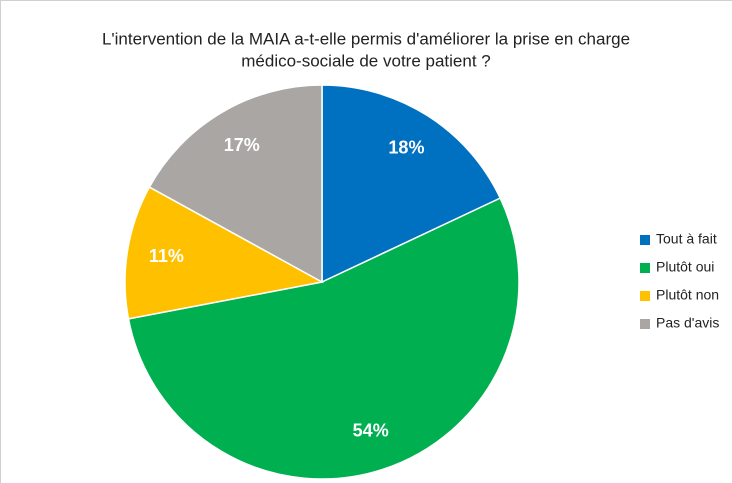  What do you see at coordinates (242, 145) in the screenshot?
I see `data-label: 17%` at bounding box center [242, 145].